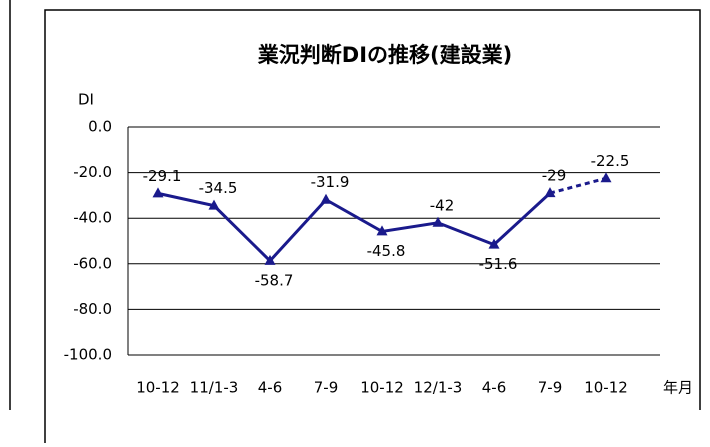 The height and width of the screenshot is (447, 710). Describe the element at coordinates (386, 251) in the screenshot. I see `data-label: -45.8` at that location.